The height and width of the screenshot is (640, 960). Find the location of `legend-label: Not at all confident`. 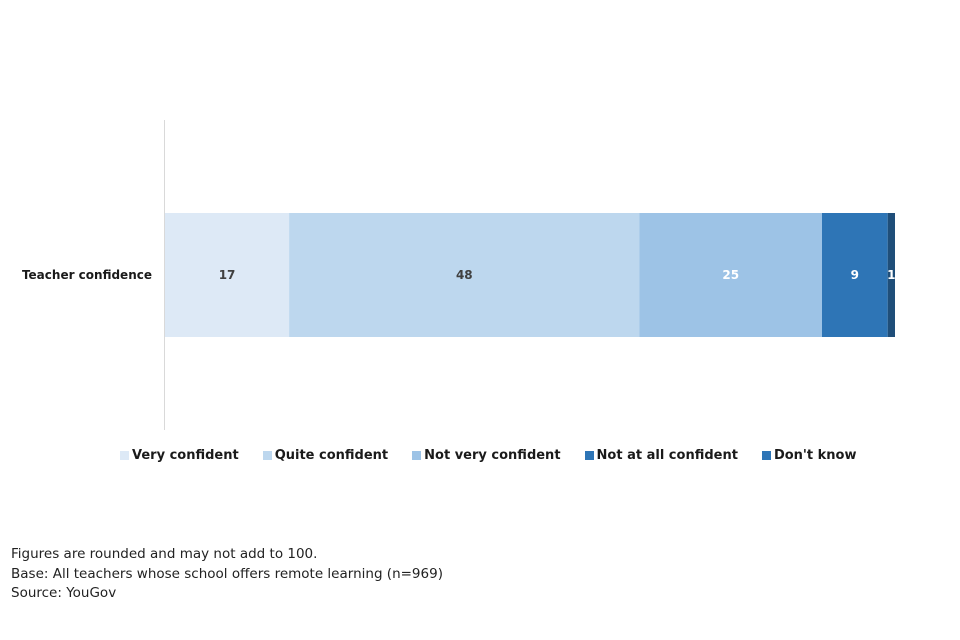

legend-label: Not at all confident is located at coordinates (667, 455).